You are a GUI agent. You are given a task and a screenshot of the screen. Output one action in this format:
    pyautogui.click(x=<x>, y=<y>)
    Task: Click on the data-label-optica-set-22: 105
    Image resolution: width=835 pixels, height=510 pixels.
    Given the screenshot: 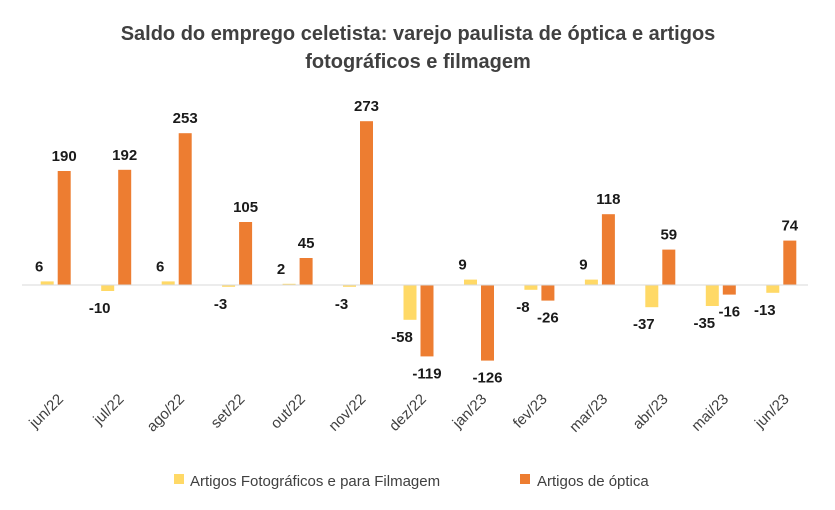 What is the action you would take?
    pyautogui.click(x=245, y=207)
    